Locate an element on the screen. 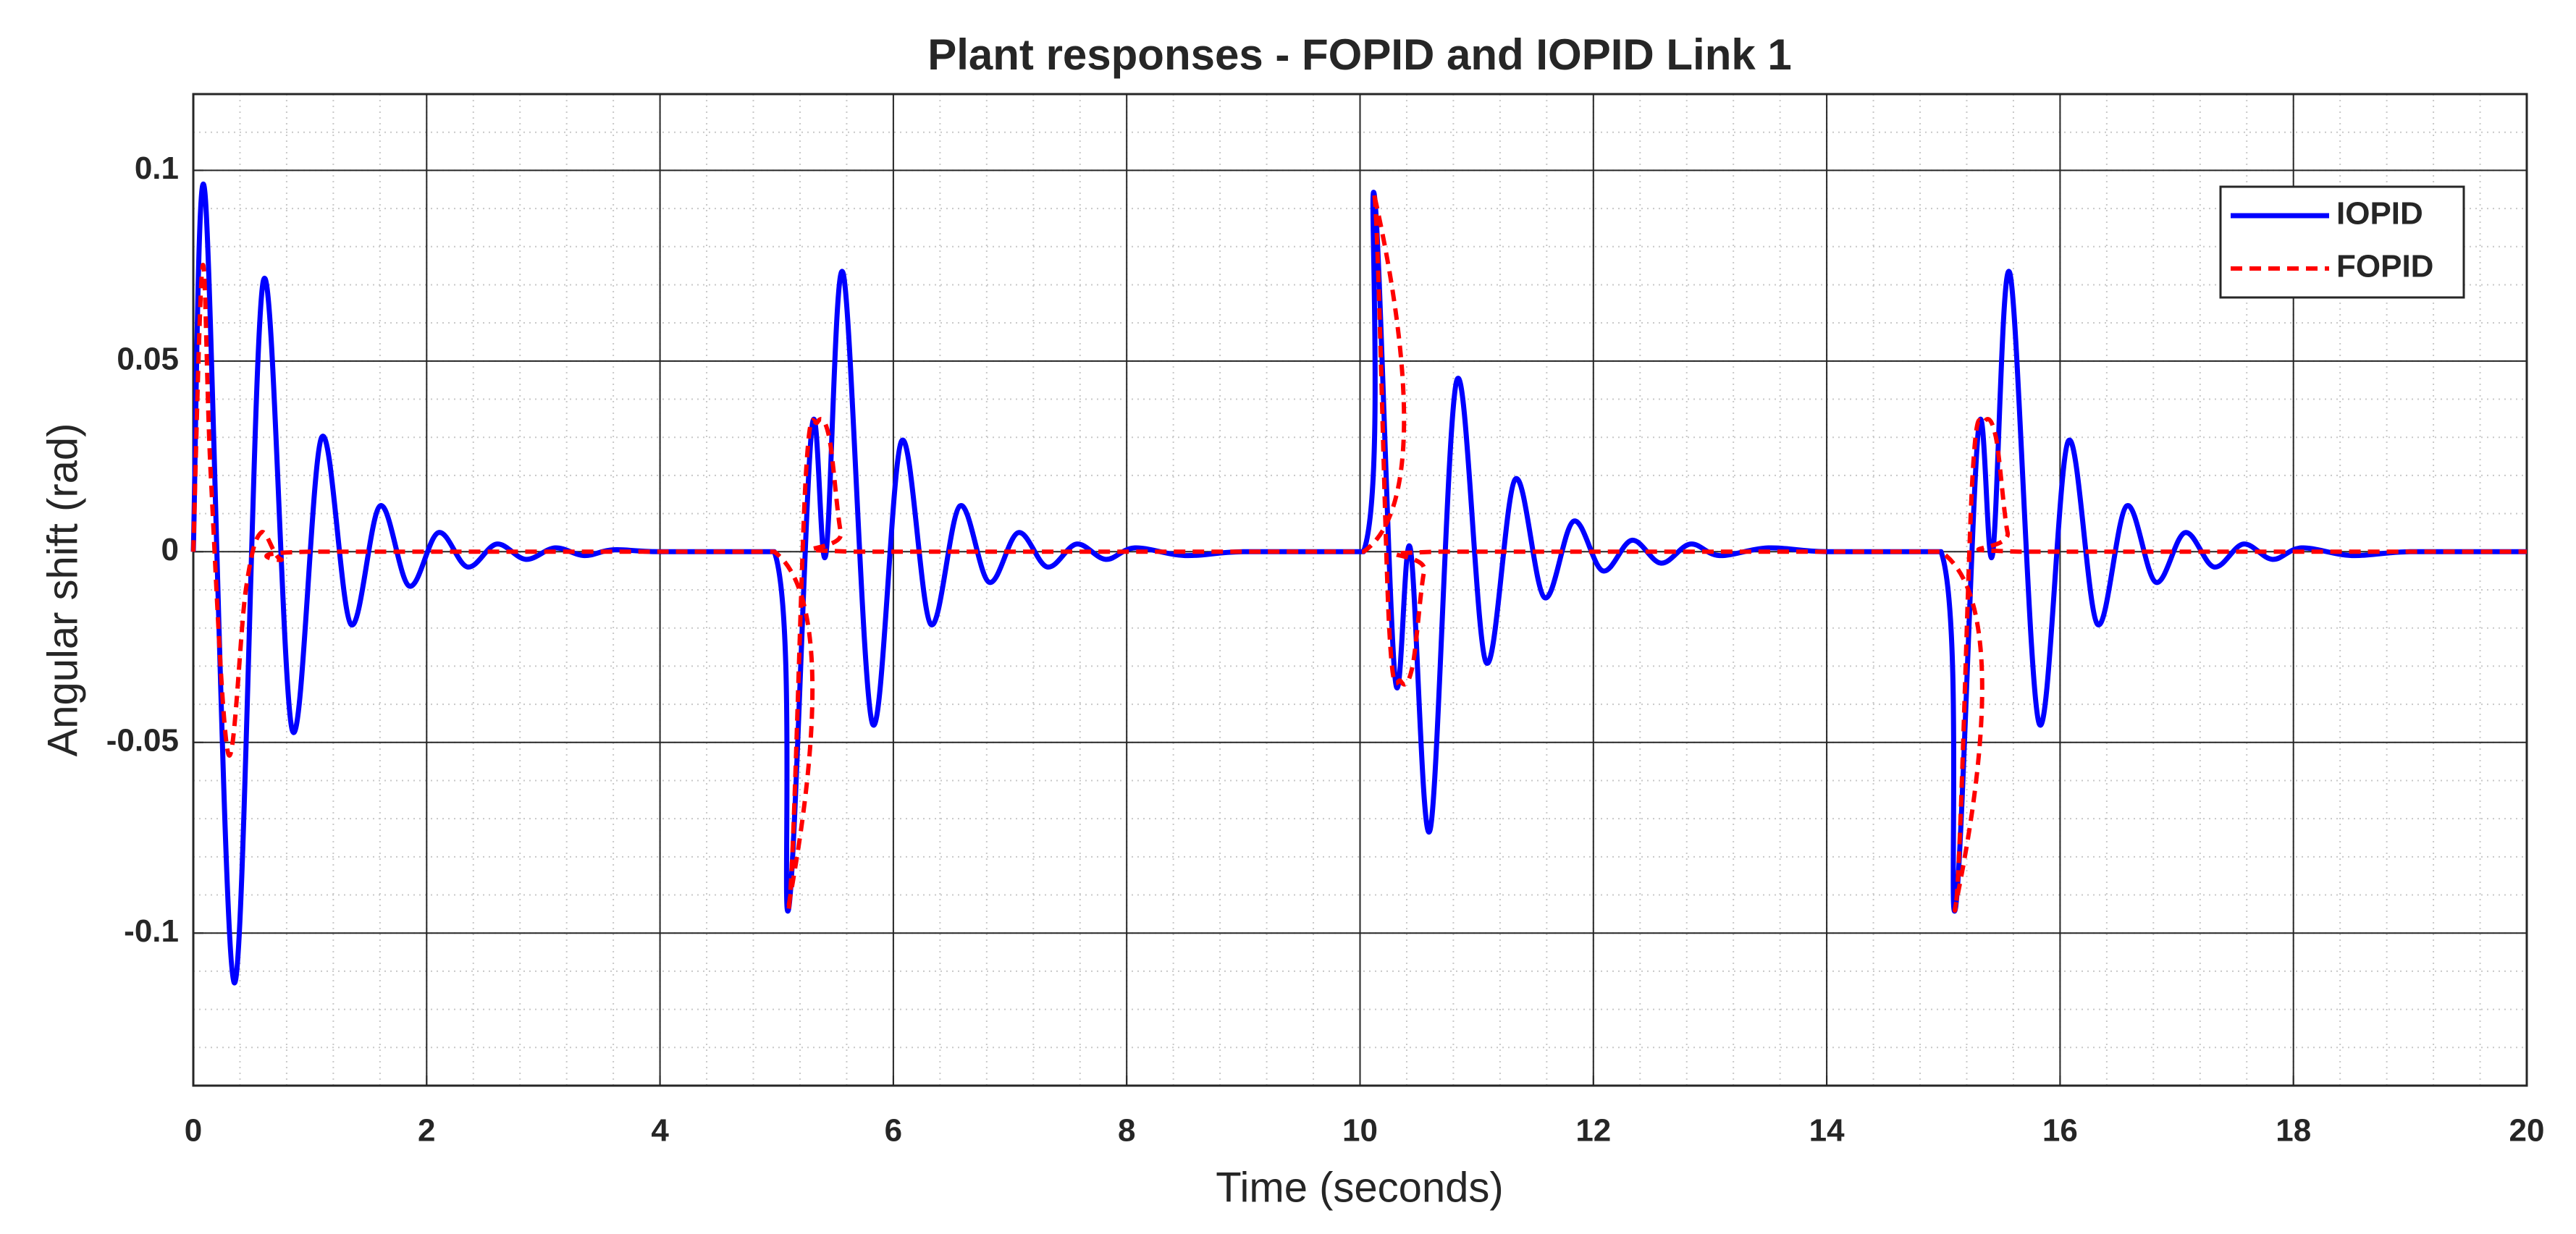  x-tick-label: 2 is located at coordinates (426, 1131).